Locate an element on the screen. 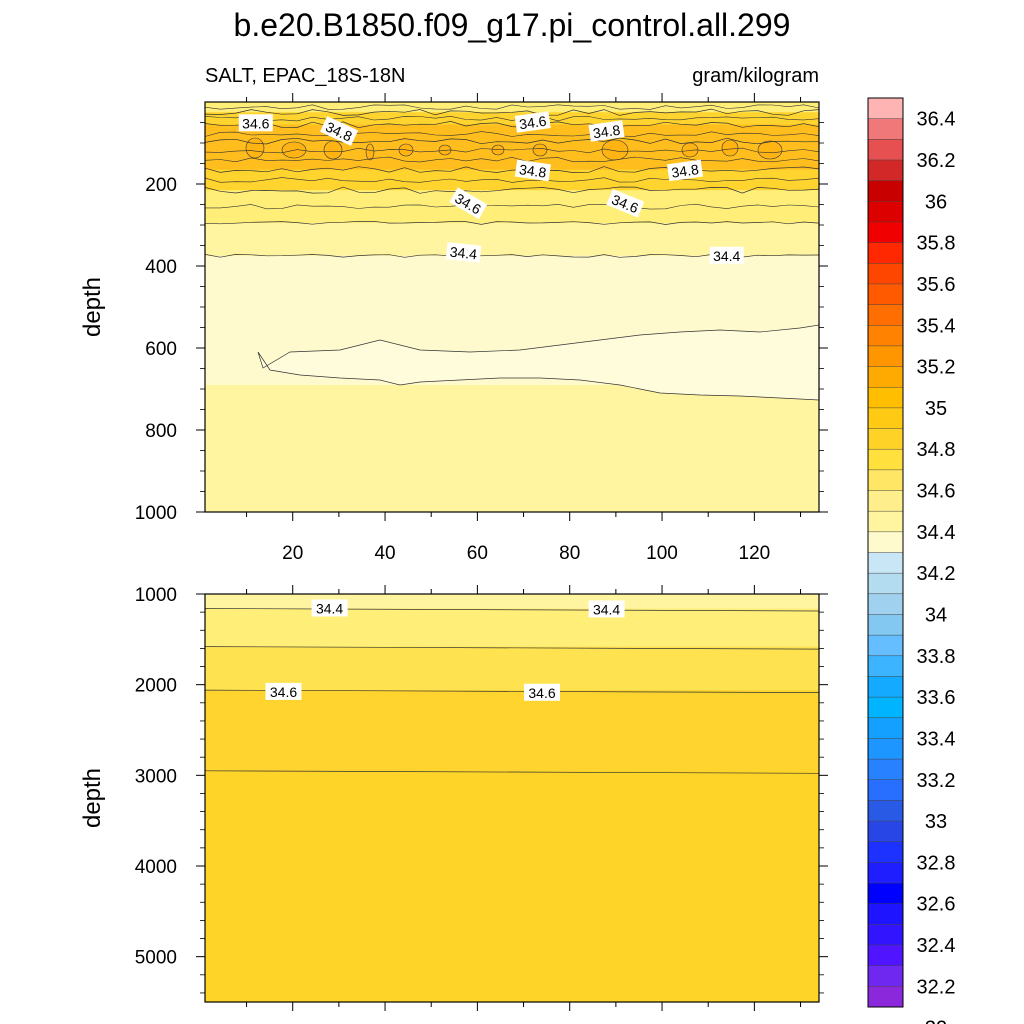 The height and width of the screenshot is (1024, 1024). lower-ylabel: depth is located at coordinates (92, 798).